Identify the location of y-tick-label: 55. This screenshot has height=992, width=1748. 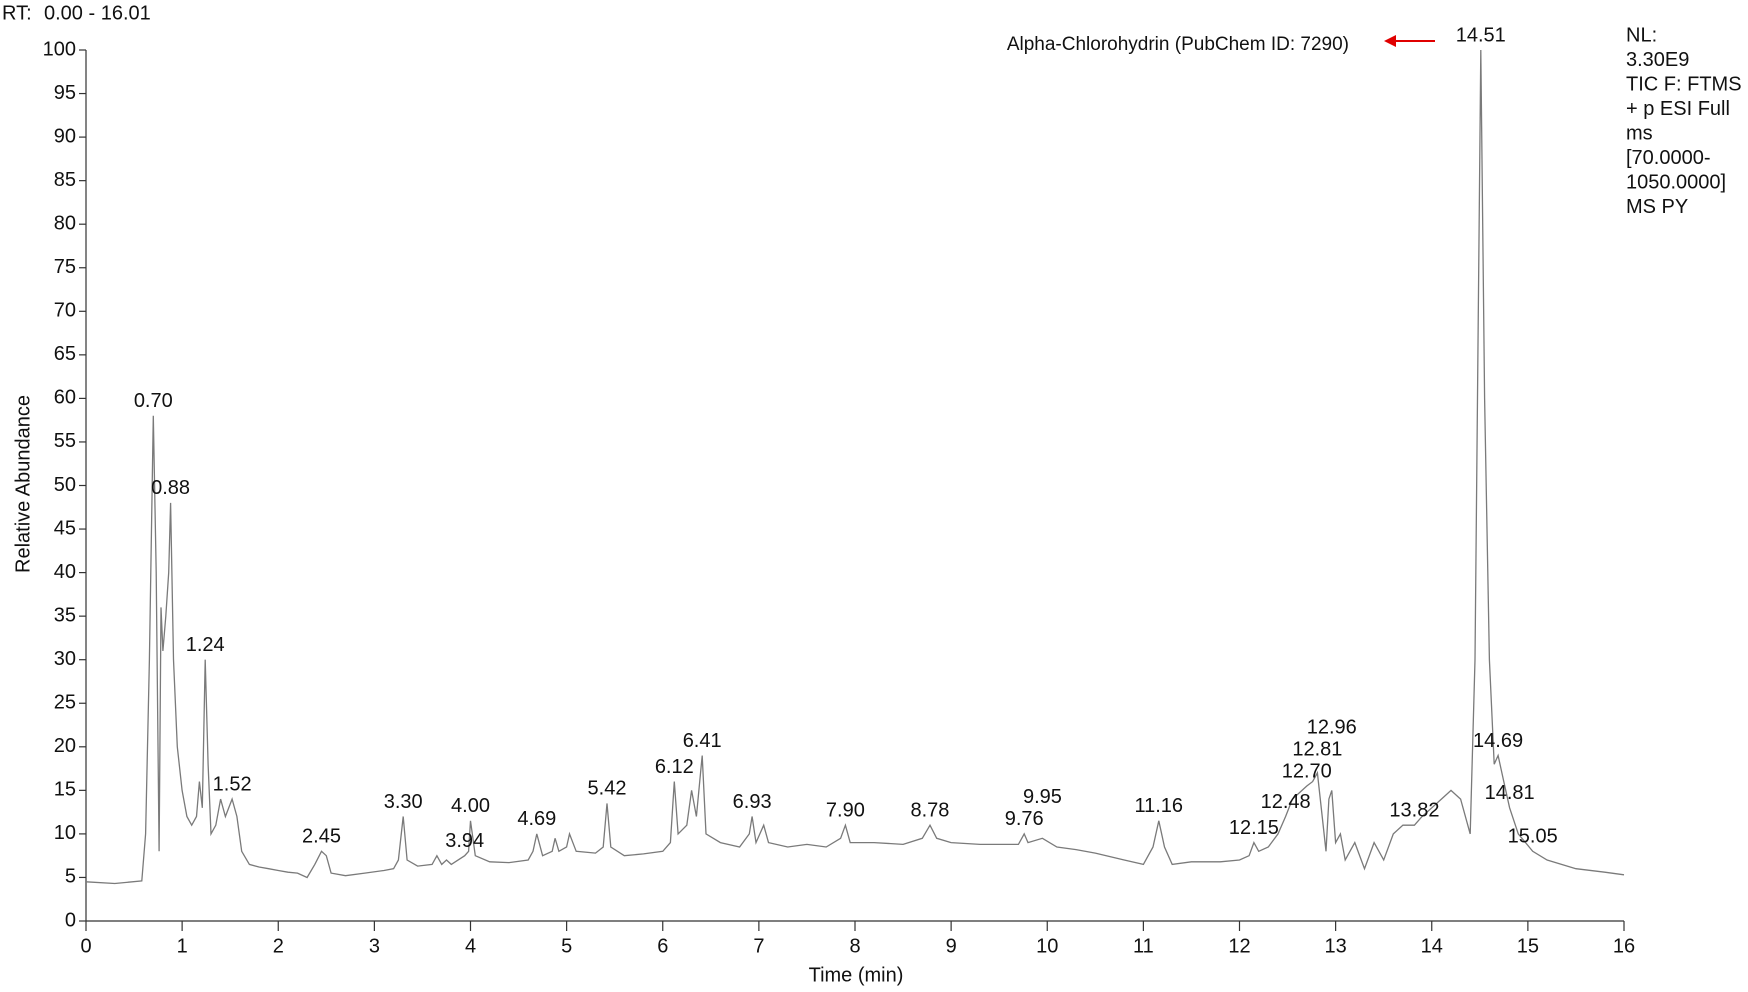
(65, 441).